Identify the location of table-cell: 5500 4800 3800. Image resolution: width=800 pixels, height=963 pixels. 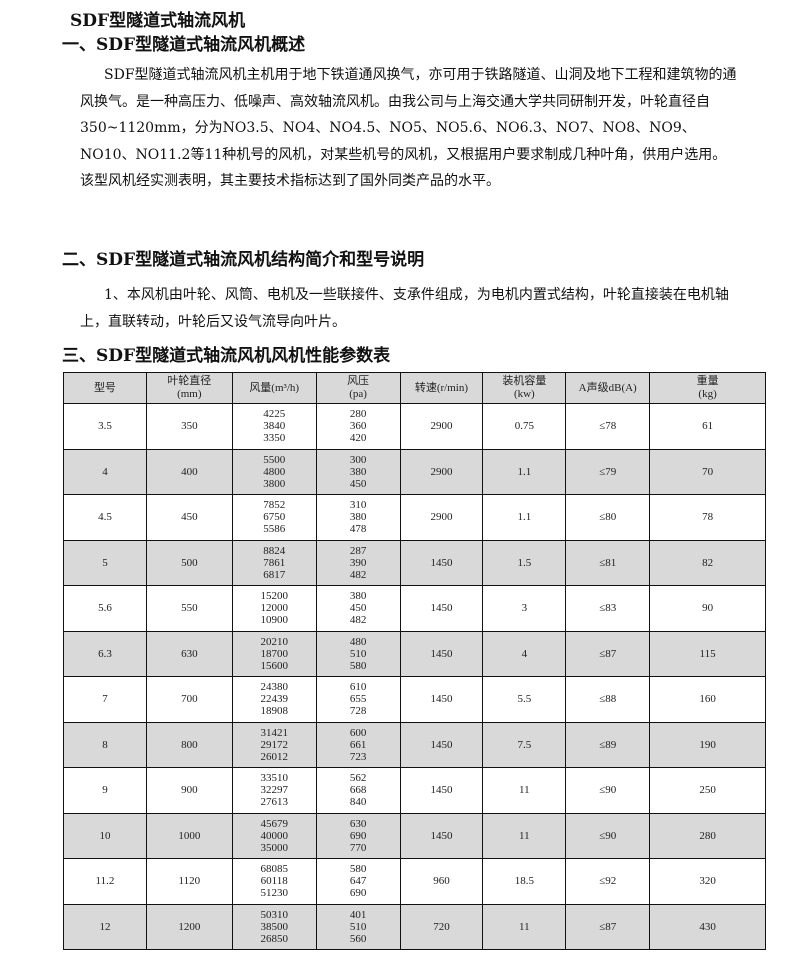
(274, 471).